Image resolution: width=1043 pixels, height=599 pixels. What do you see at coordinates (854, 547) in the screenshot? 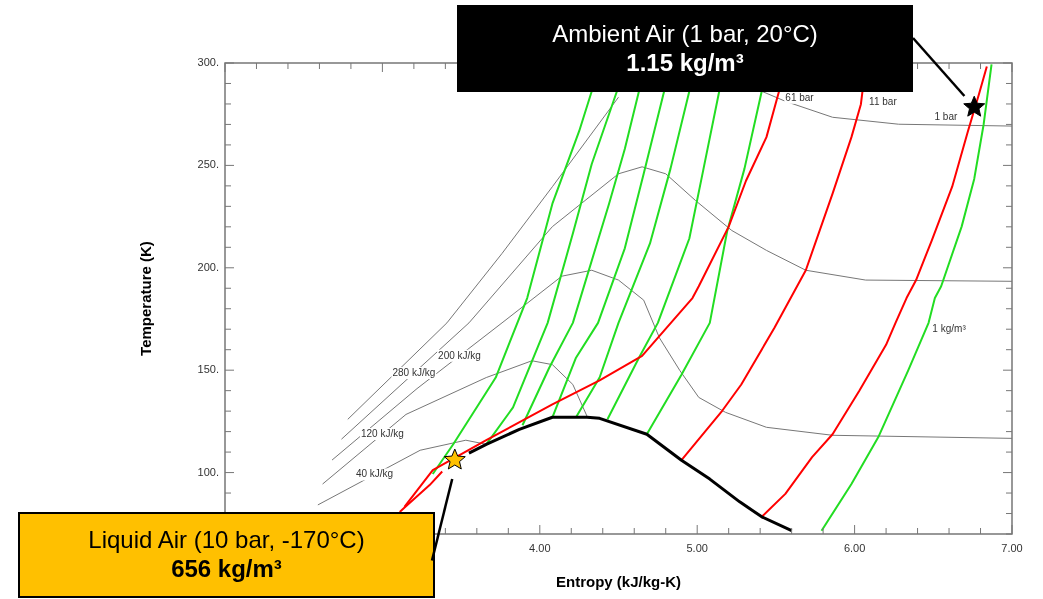
I see `x-tick-label: 6.00` at bounding box center [854, 547].